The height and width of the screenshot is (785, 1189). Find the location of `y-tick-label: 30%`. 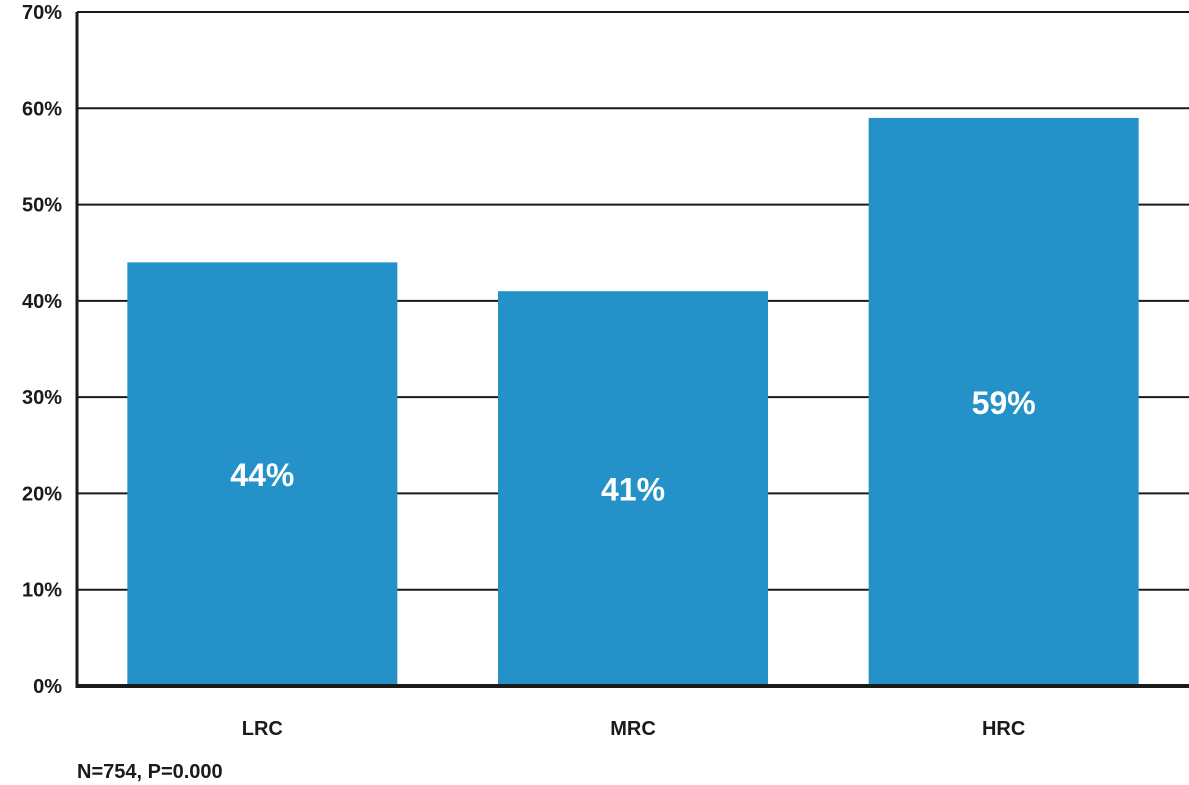

y-tick-label: 30% is located at coordinates (42, 398).